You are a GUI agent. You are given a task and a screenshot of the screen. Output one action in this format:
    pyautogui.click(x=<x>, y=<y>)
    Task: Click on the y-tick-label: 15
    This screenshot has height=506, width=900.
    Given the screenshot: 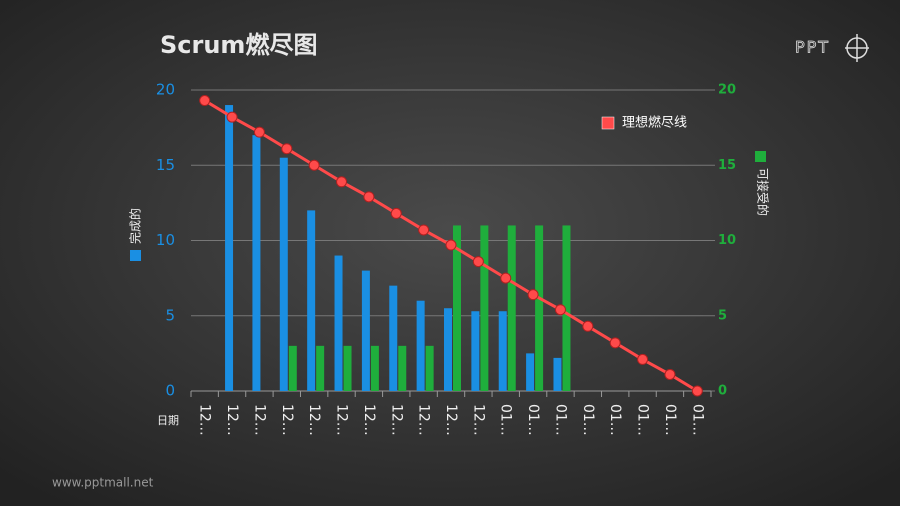 What is the action you would take?
    pyautogui.click(x=165, y=165)
    